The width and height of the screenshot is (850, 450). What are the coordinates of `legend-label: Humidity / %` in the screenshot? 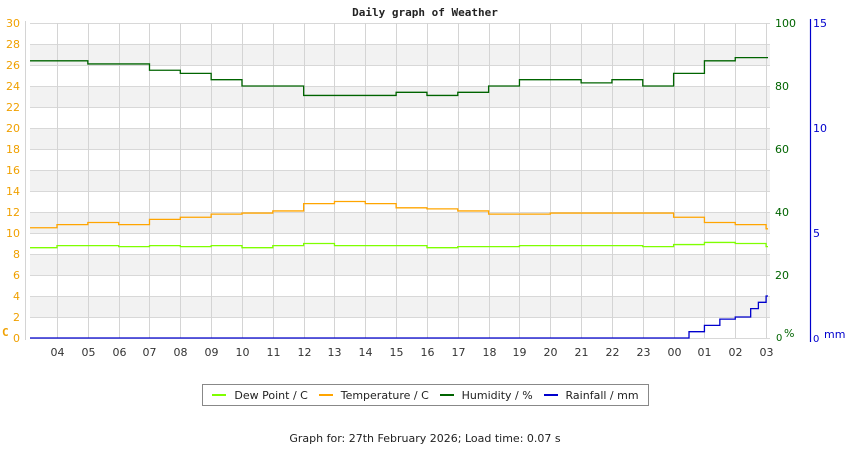 It's located at (497, 395).